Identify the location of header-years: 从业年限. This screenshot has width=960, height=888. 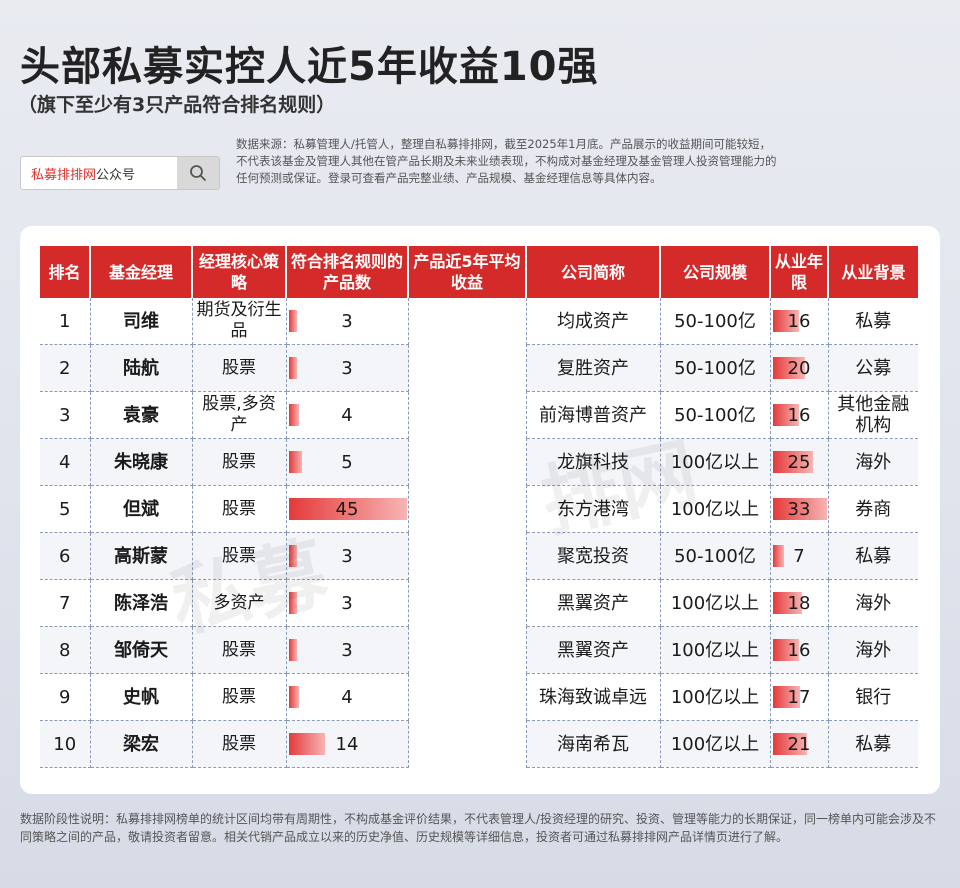
(799, 272).